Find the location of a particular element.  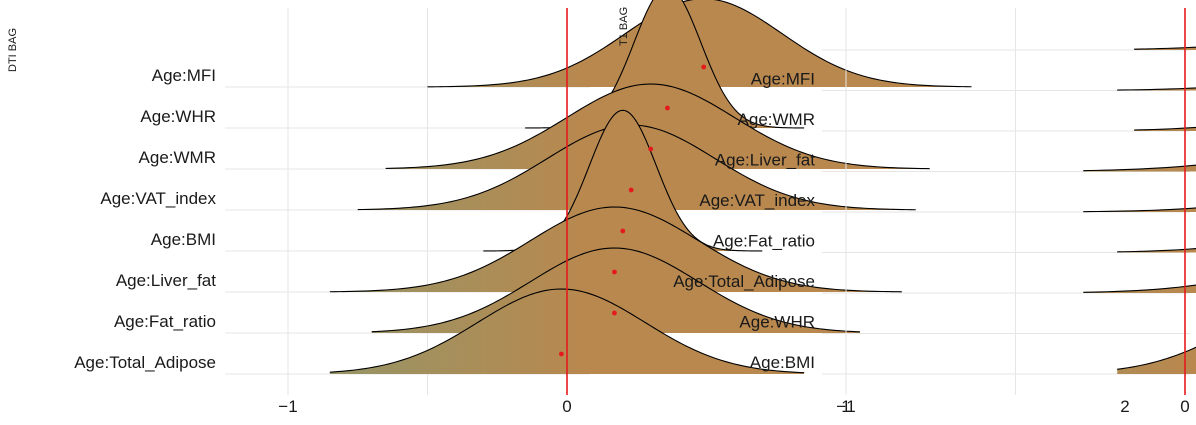

dti-mean-points is located at coordinates (633, 210).